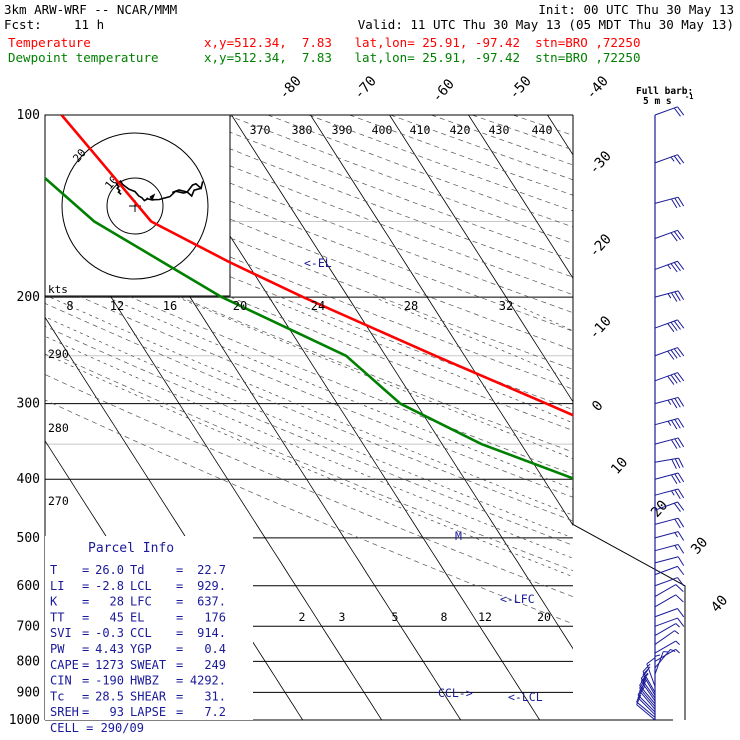 This screenshot has width=740, height=740. I want to click on theta-low-label: 280, so click(58, 428).